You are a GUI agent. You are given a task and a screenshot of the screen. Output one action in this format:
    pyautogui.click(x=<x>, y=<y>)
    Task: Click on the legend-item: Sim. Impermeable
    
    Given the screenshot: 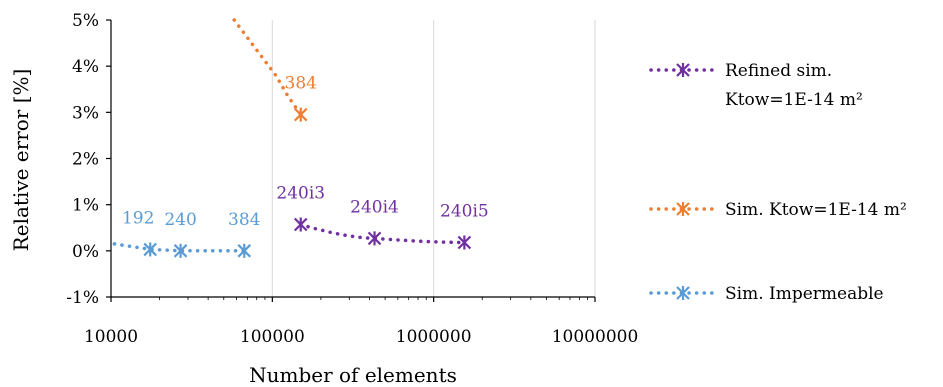 What is the action you would take?
    pyautogui.click(x=766, y=294)
    